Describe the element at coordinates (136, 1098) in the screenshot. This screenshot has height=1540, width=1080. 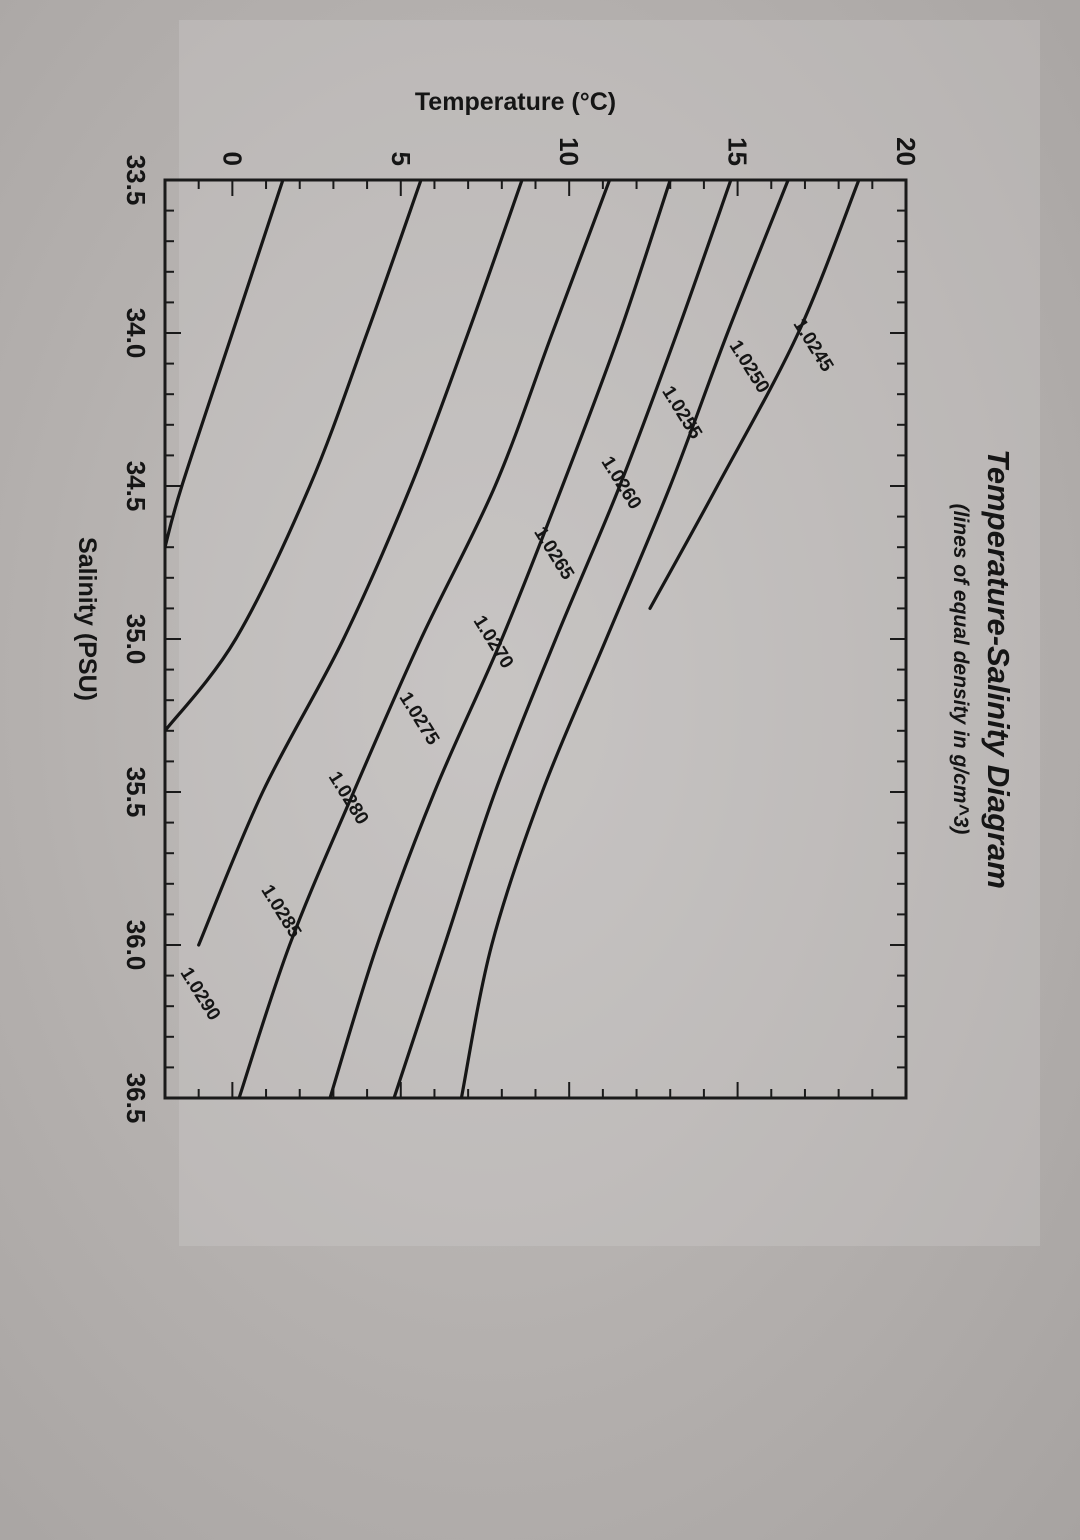
I see `x-tick-label: 36.5` at that location.